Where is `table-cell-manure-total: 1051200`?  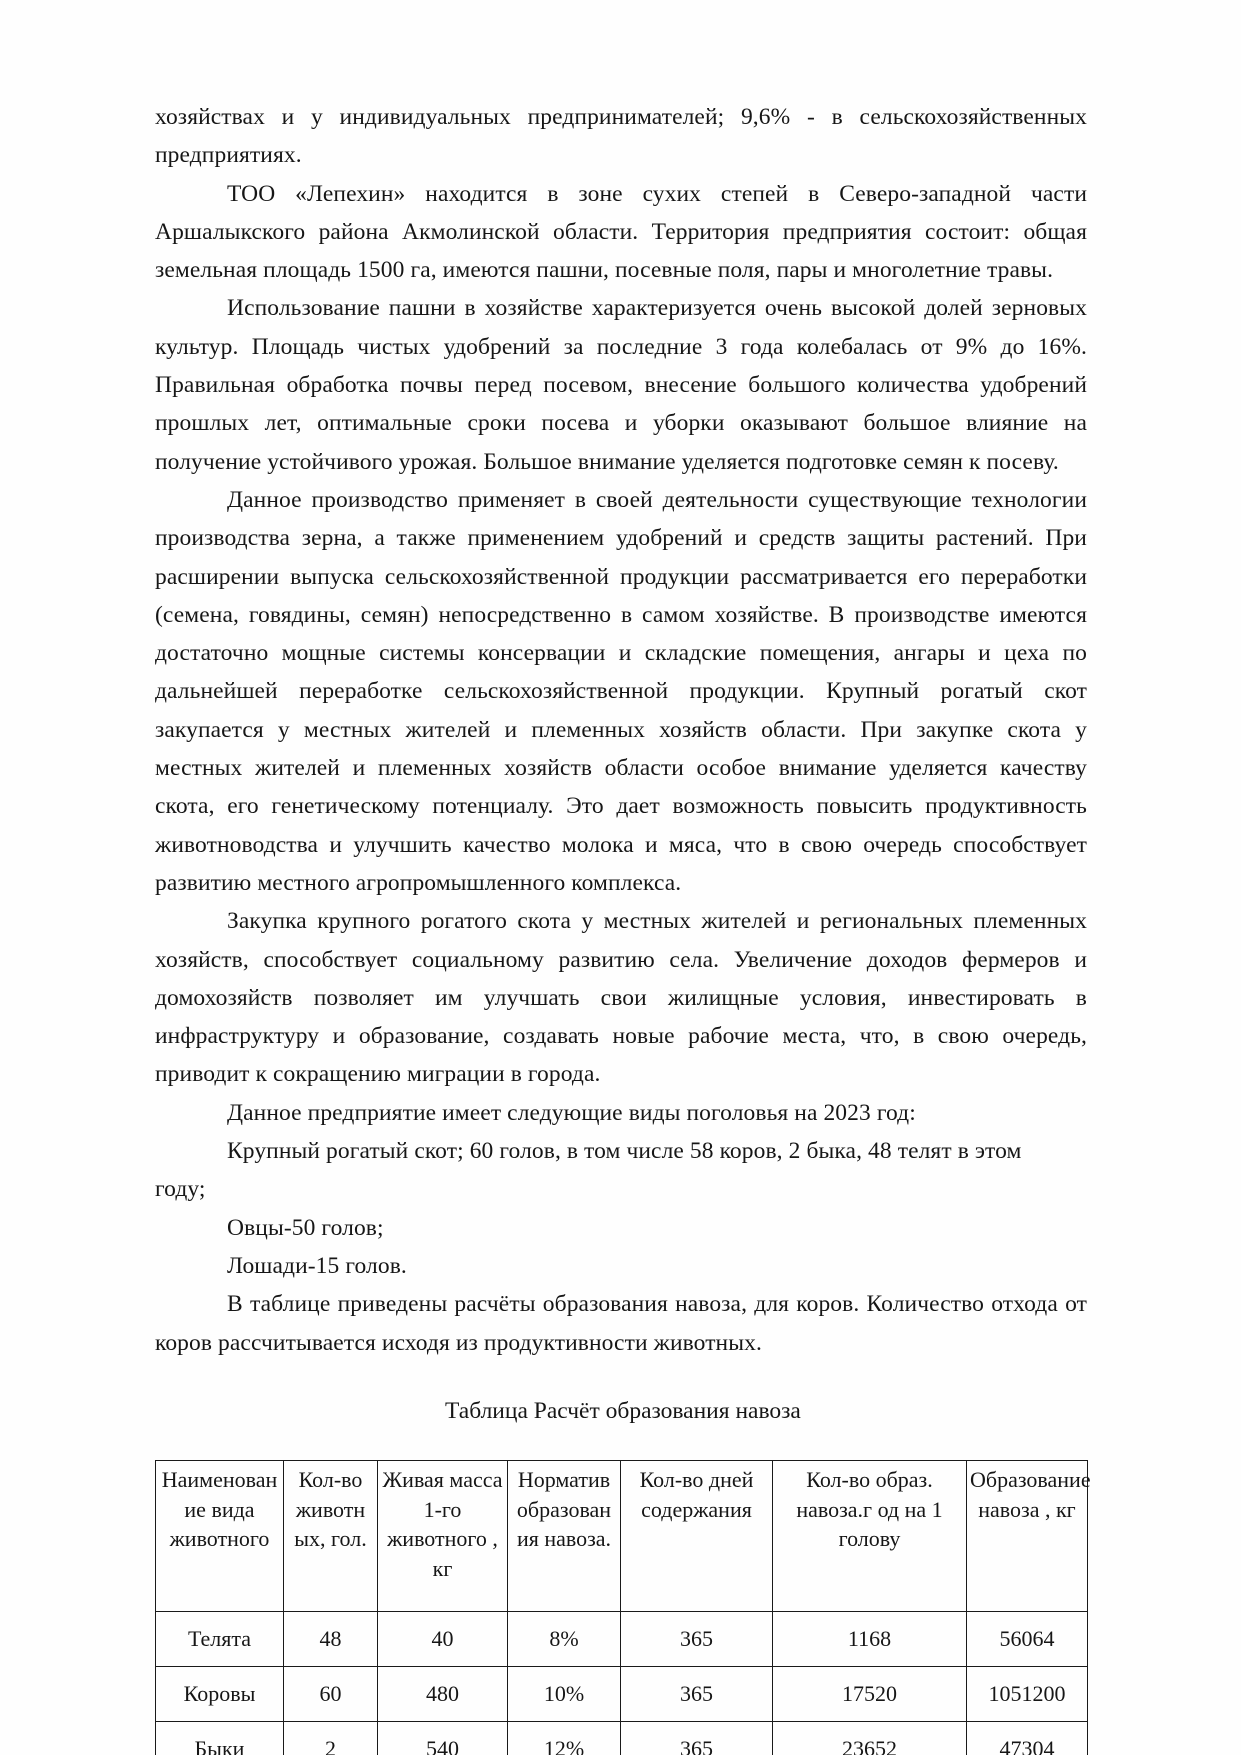
table-cell-manure-total: 1051200 is located at coordinates (1027, 1694).